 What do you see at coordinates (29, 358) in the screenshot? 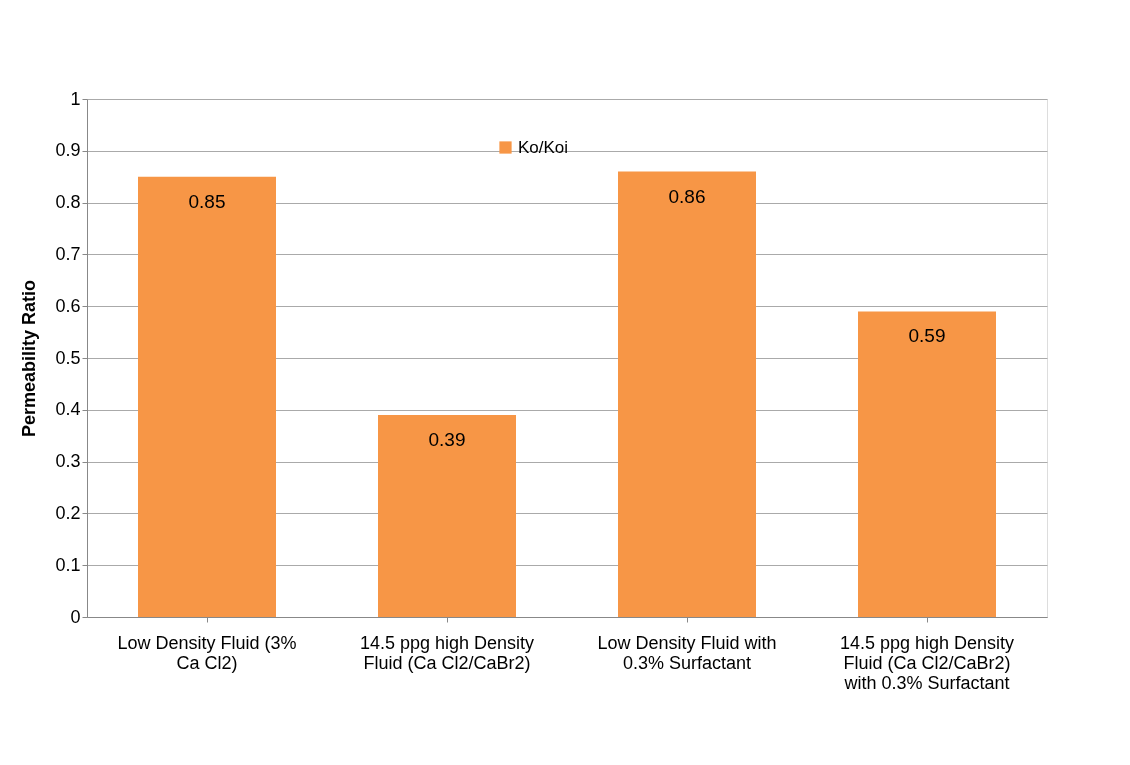
I see `y-axis-title: Permeability Ratio` at bounding box center [29, 358].